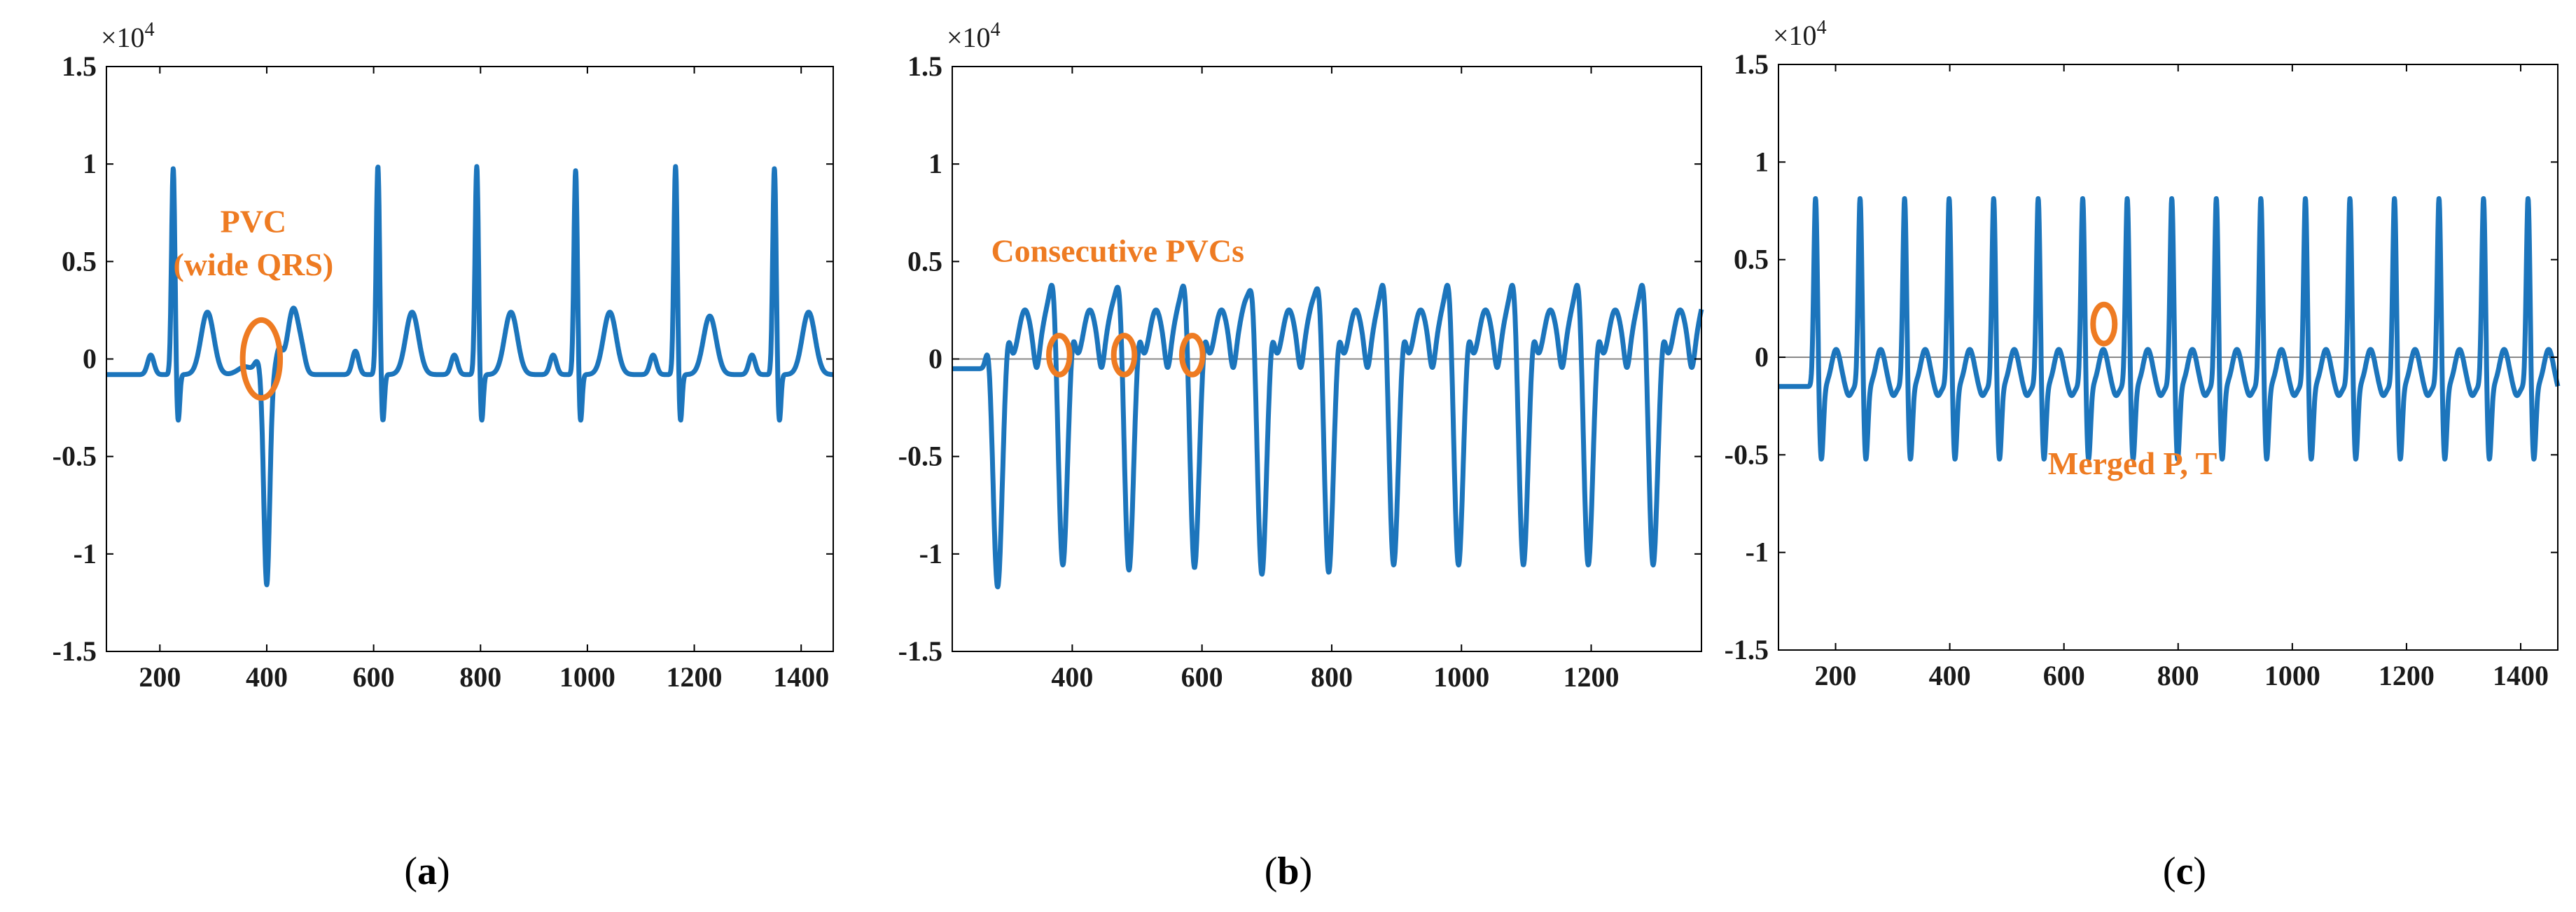  What do you see at coordinates (2132, 463) in the screenshot?
I see `annotation-text: Merged P, T` at bounding box center [2132, 463].